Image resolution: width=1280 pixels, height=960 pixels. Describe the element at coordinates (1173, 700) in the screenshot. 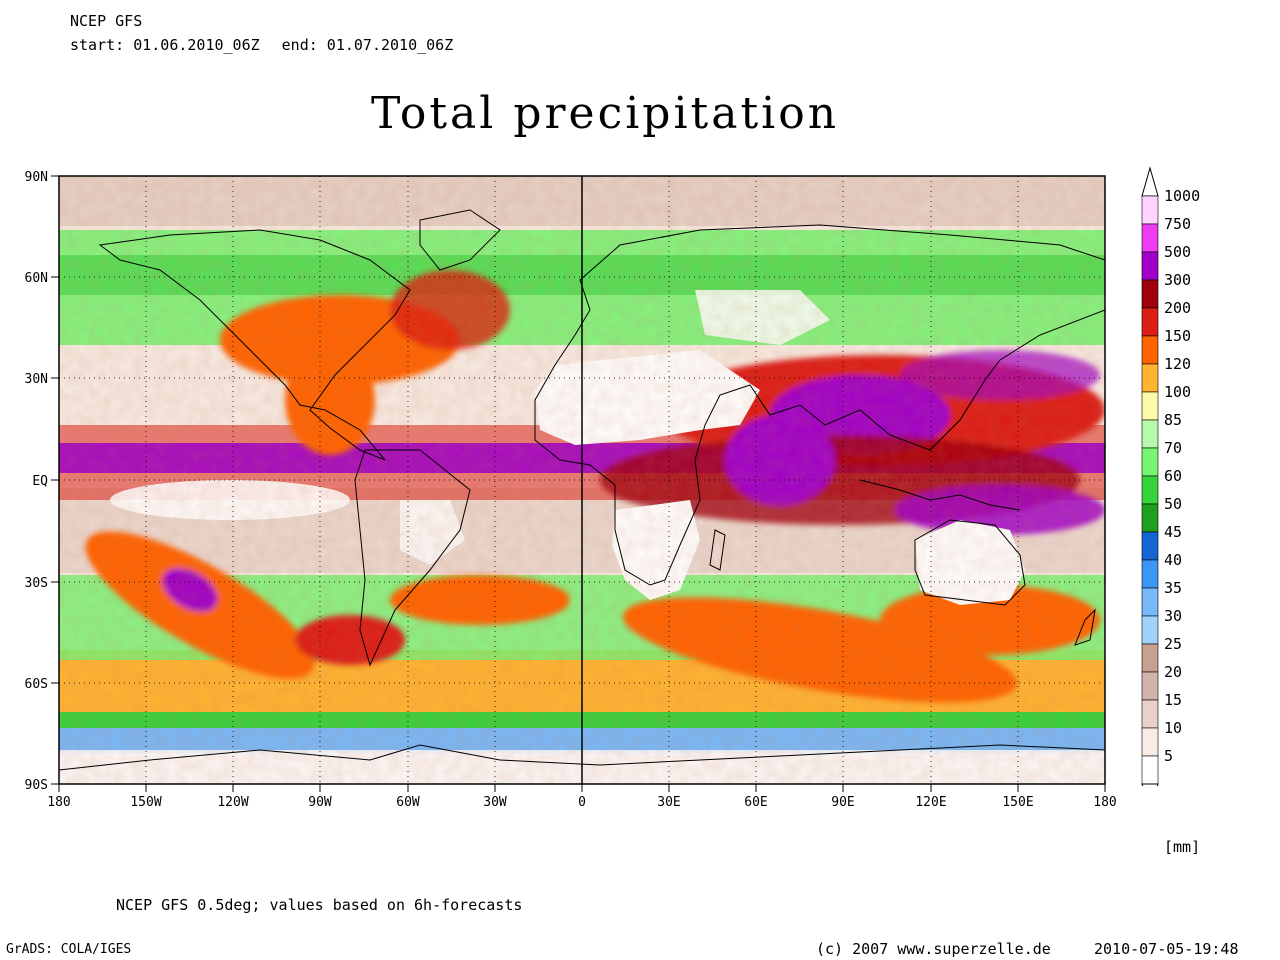

I see `colorbar-level-label: 15` at that location.